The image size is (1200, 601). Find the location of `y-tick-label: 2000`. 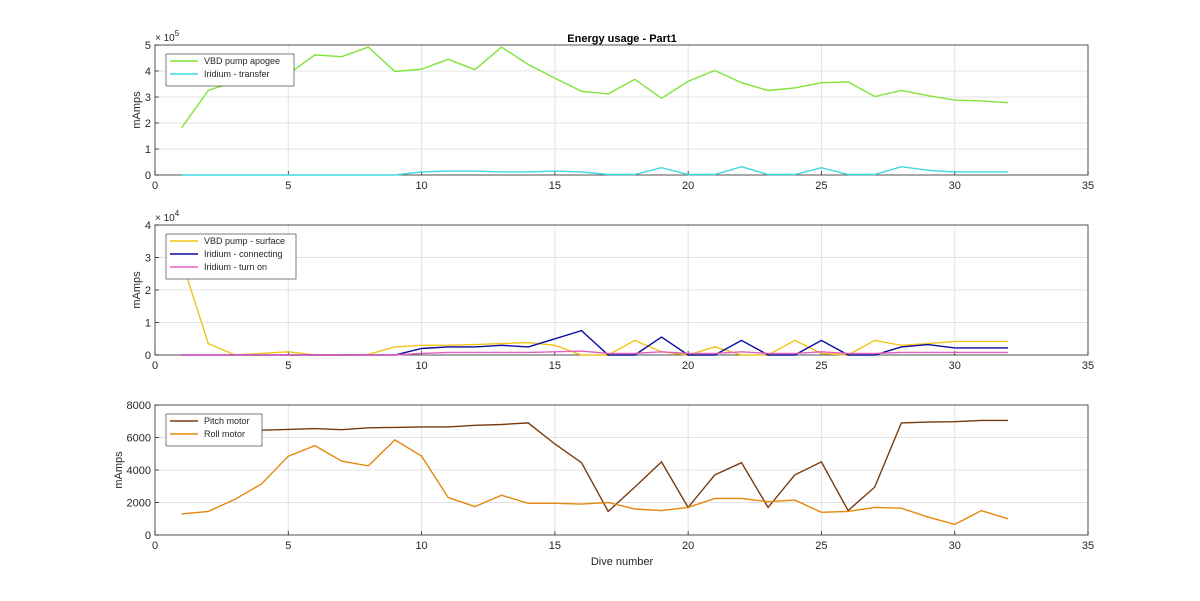

y-tick-label: 2000 is located at coordinates (139, 504).